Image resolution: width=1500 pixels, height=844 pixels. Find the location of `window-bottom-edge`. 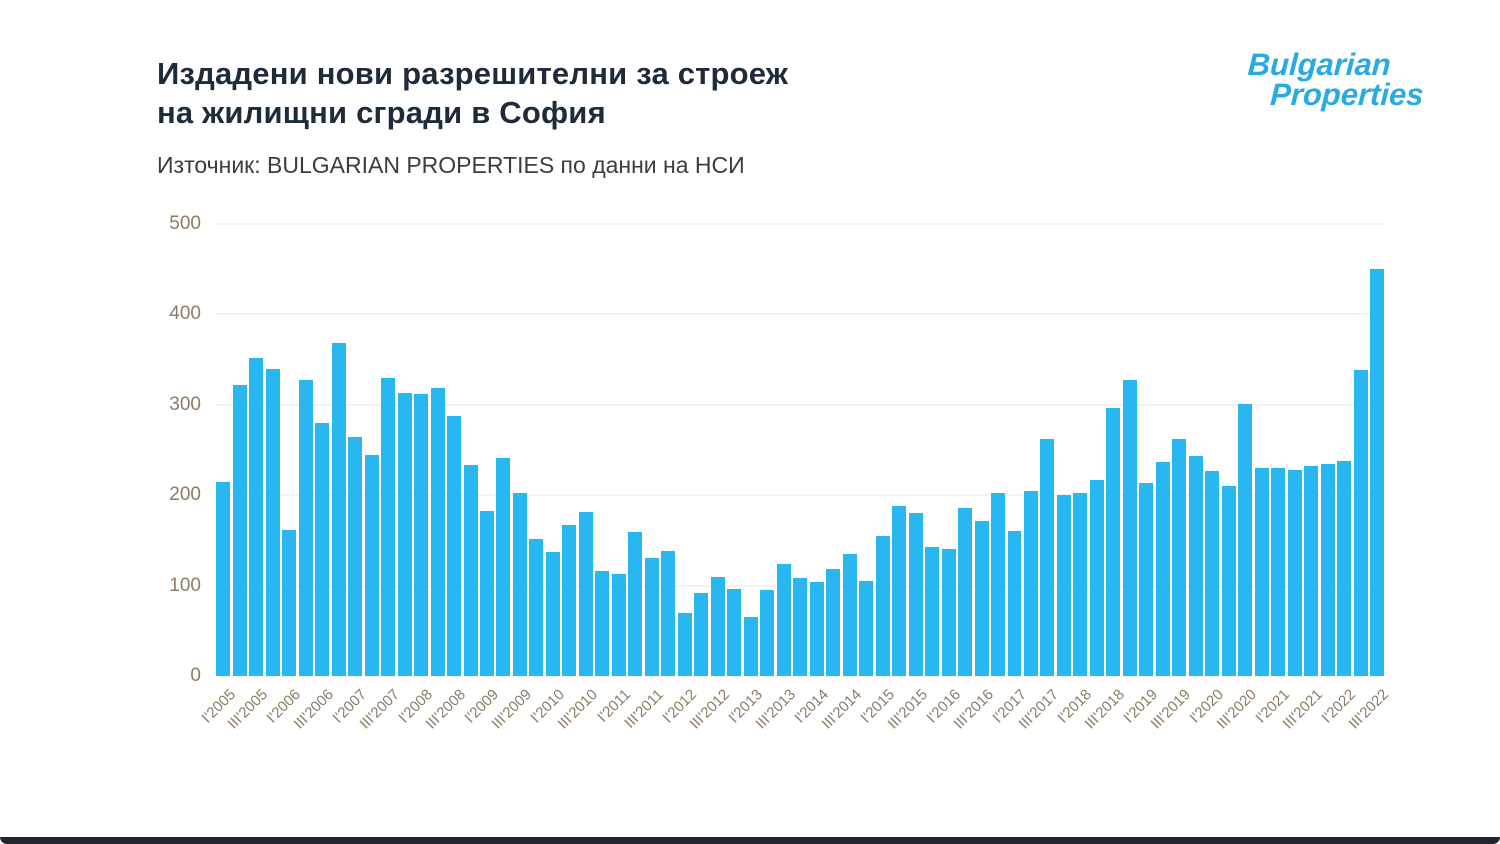

window-bottom-edge is located at coordinates (750, 840).